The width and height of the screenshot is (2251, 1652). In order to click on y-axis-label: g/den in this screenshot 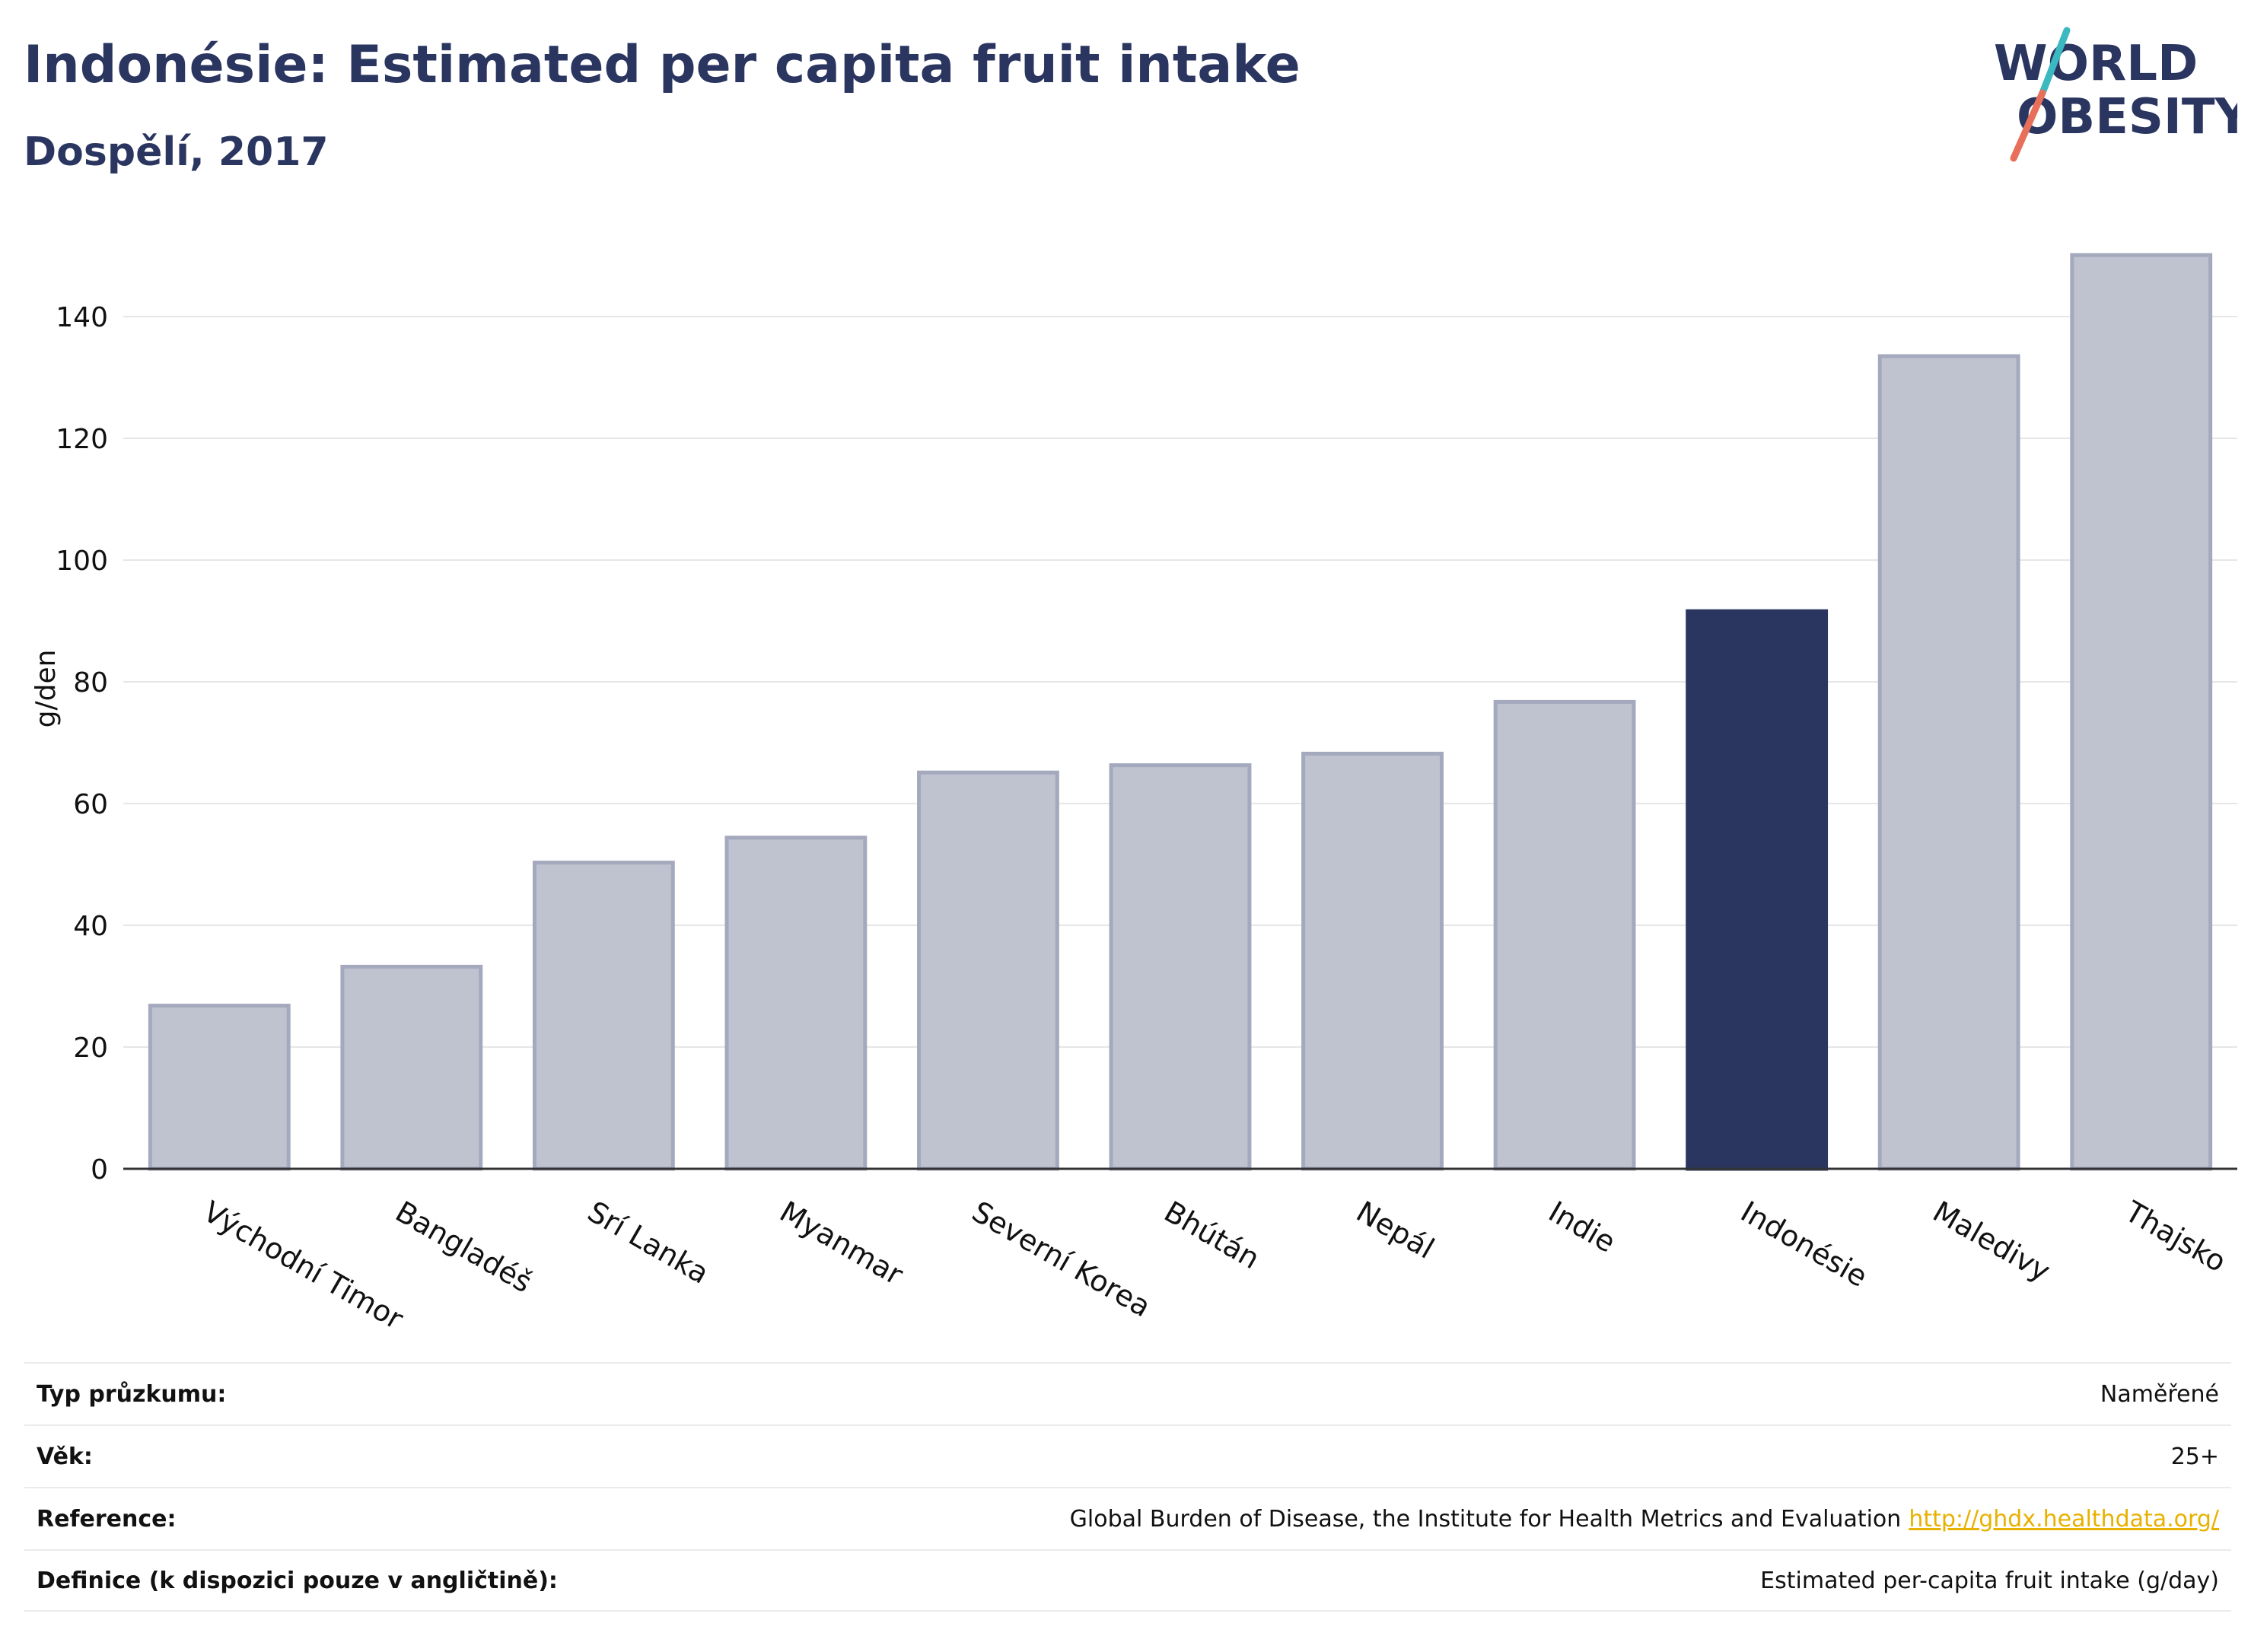, I will do `click(46, 689)`.